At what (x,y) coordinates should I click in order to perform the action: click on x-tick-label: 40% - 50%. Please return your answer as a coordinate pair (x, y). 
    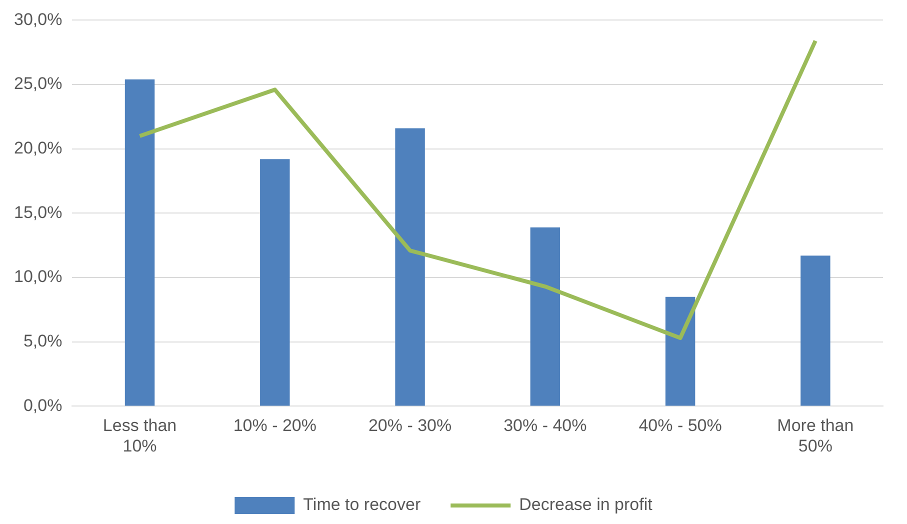
    Looking at the image, I should click on (680, 426).